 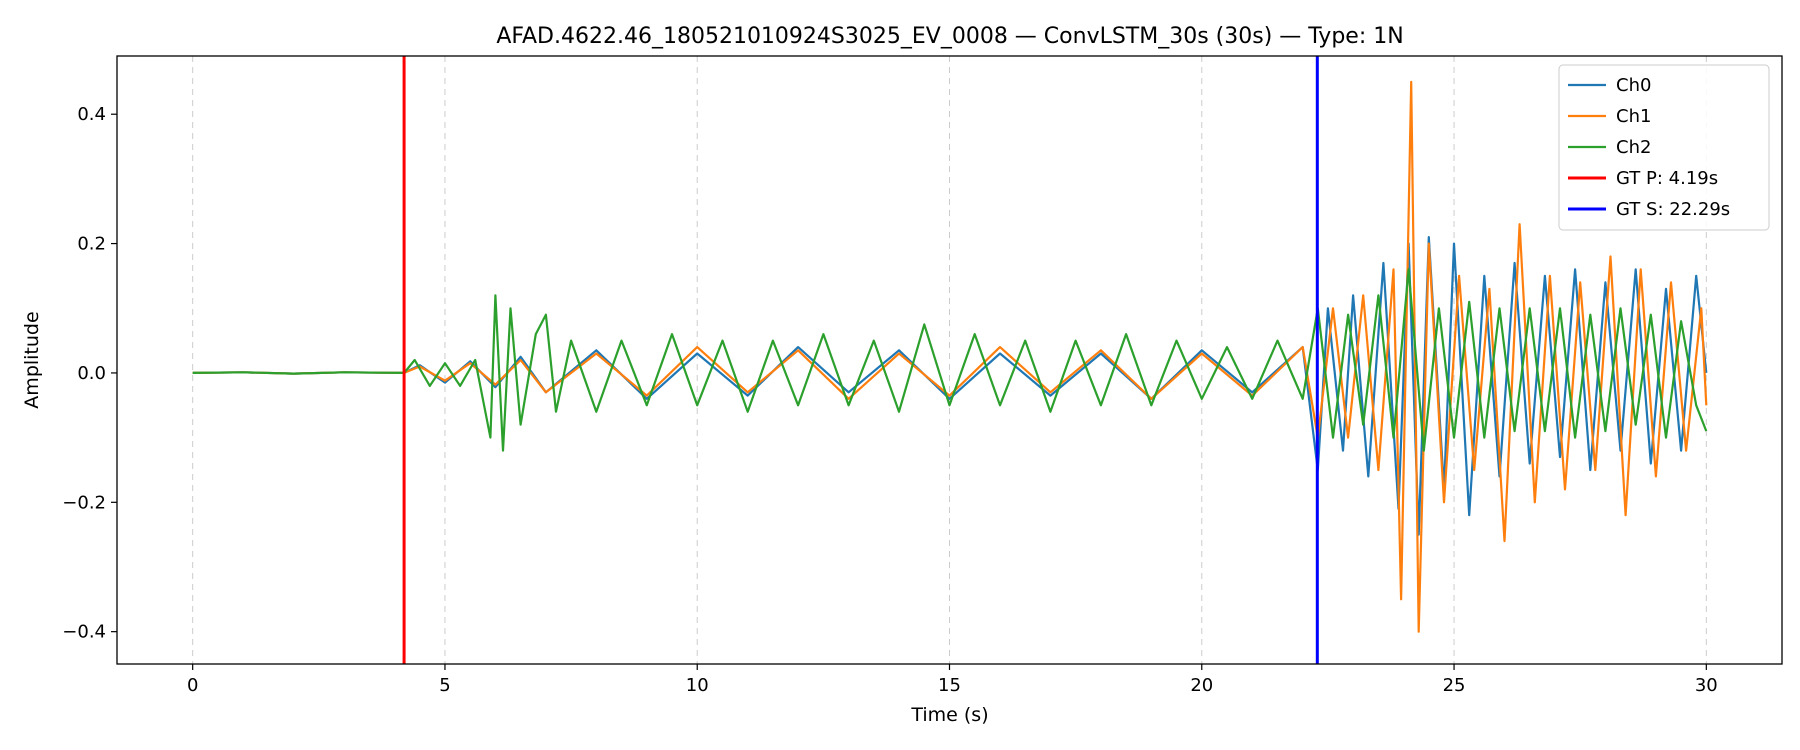 What do you see at coordinates (1673, 209) in the screenshot?
I see `legend-label-4: GT S: 22.29s` at bounding box center [1673, 209].